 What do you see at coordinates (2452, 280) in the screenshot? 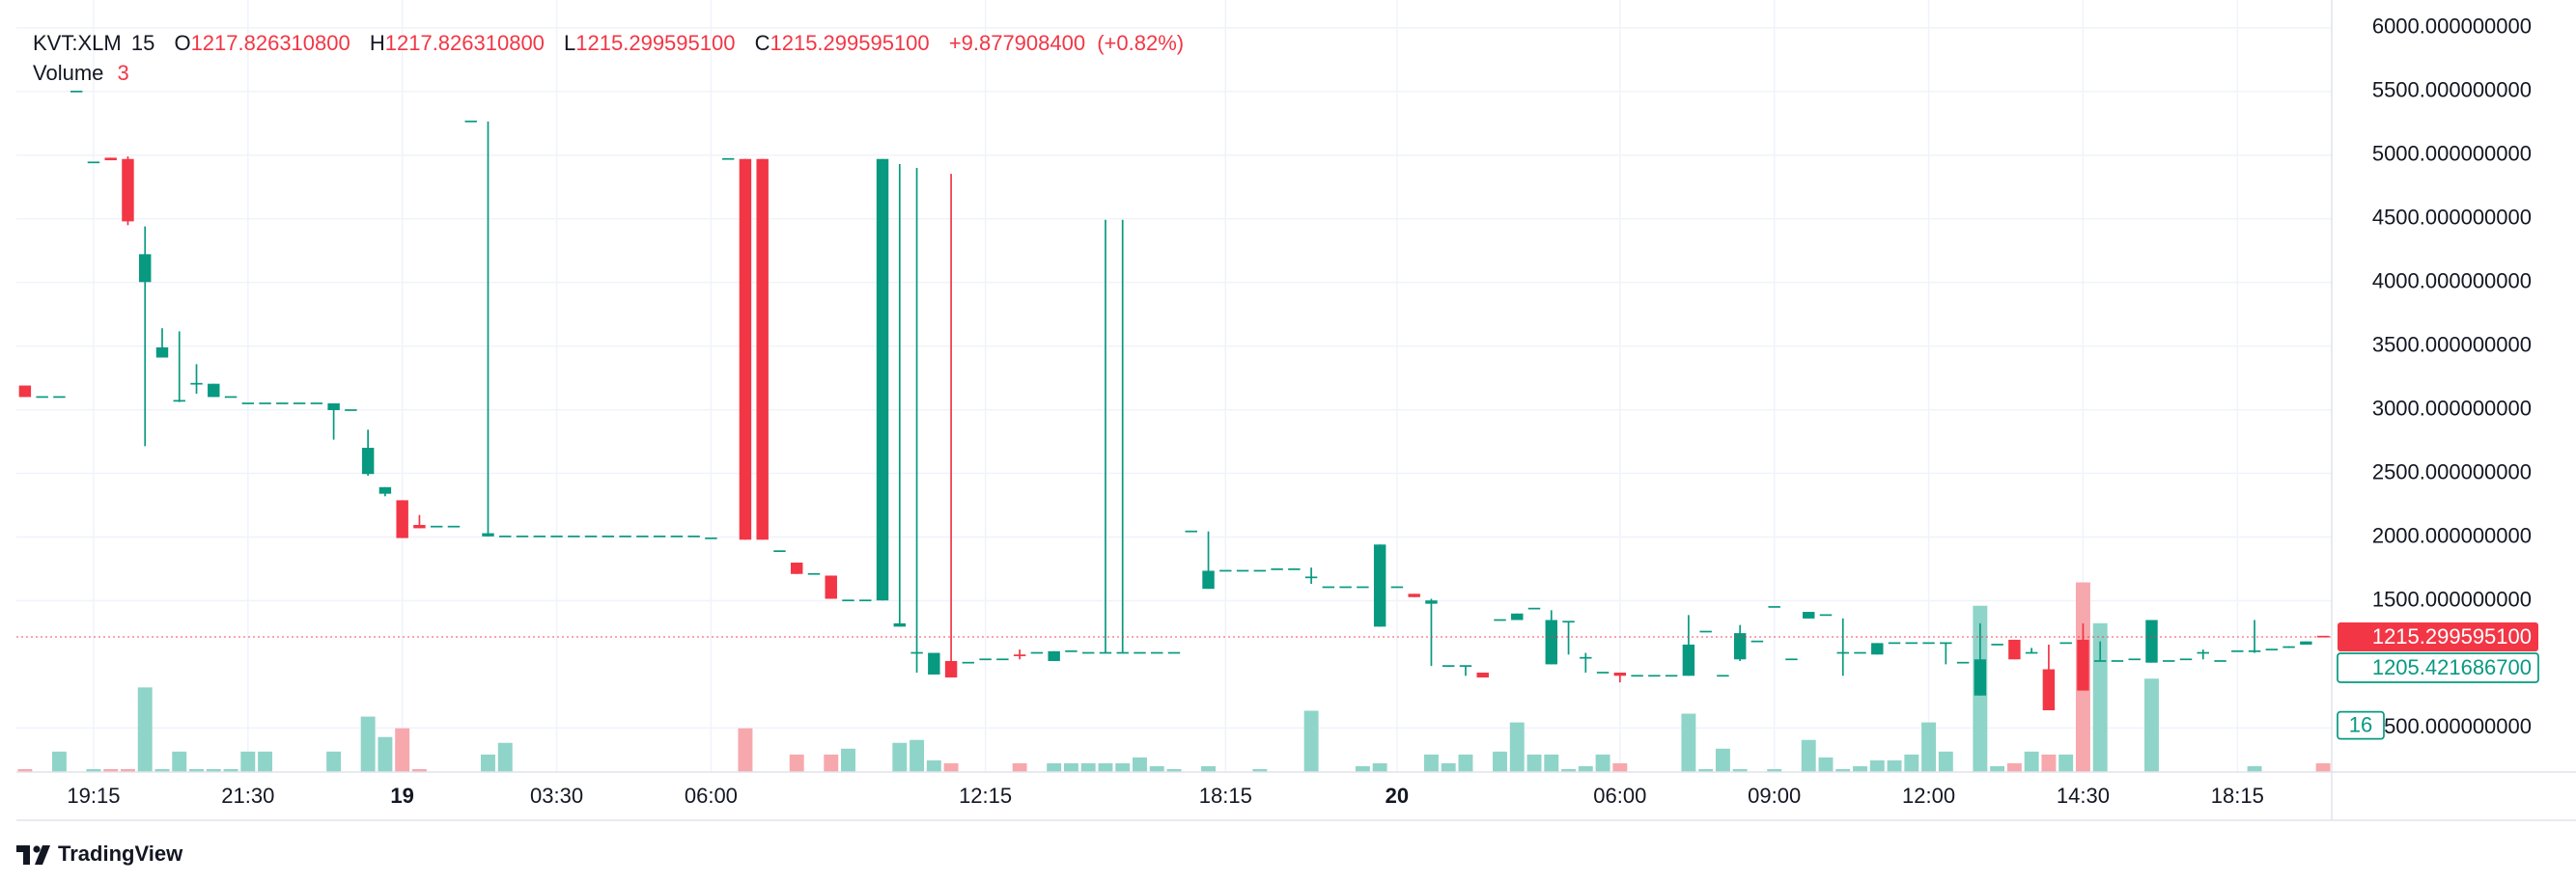
I see `y-tick-label: 4000.000000000` at bounding box center [2452, 280].